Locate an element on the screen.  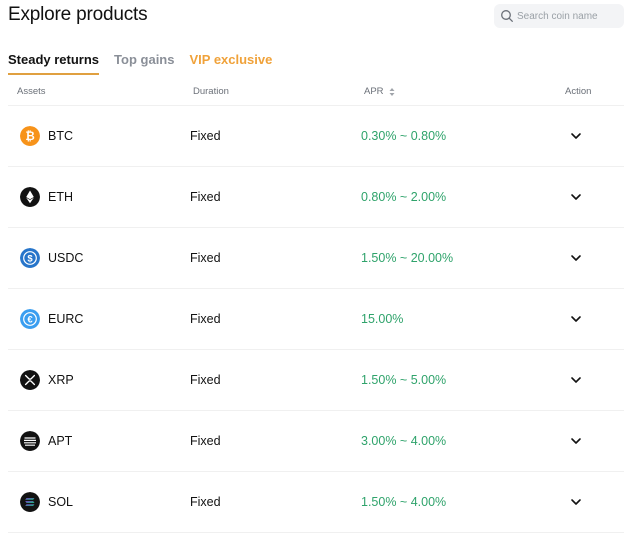
eth-icon is located at coordinates (30, 197).